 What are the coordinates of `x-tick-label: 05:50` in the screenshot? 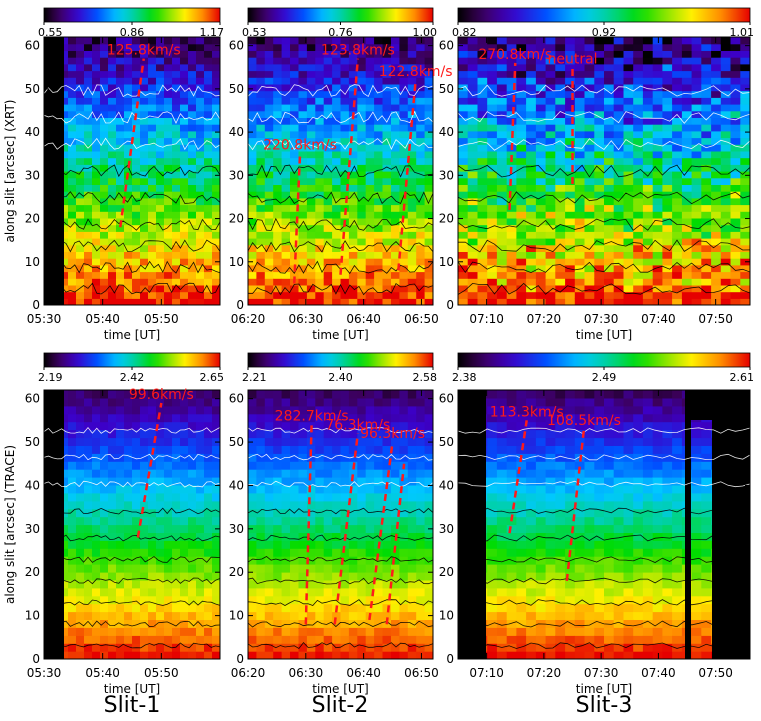 It's located at (161, 319).